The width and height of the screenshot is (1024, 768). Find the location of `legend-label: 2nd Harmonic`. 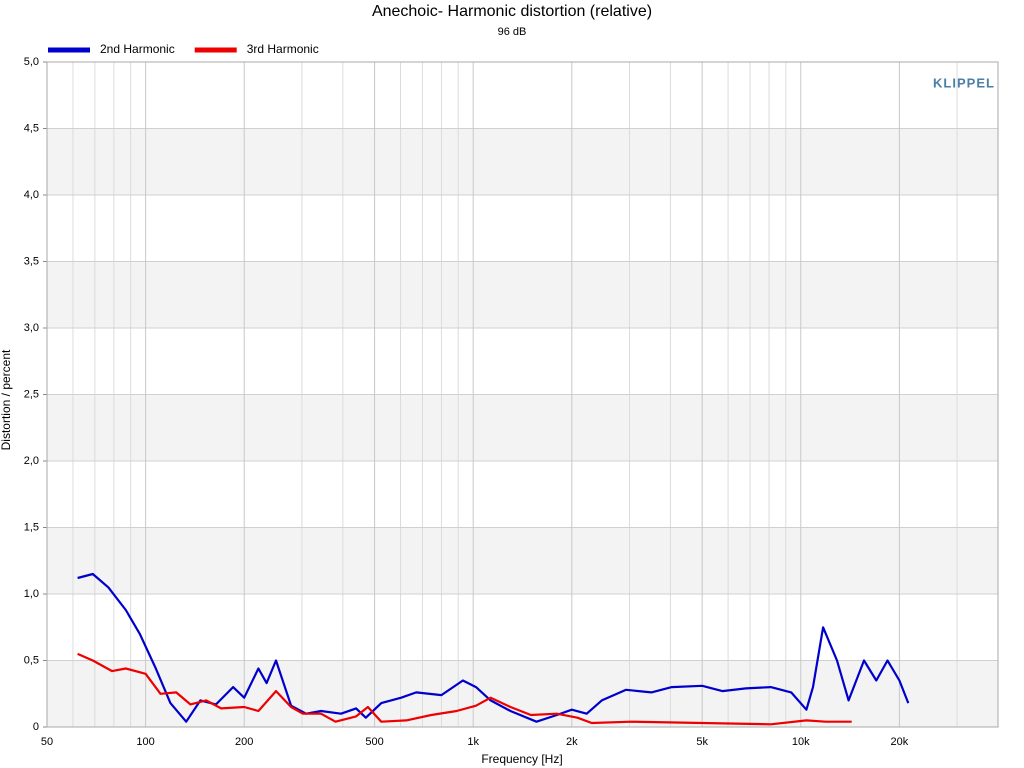

legend-label: 2nd Harmonic is located at coordinates (137, 49).